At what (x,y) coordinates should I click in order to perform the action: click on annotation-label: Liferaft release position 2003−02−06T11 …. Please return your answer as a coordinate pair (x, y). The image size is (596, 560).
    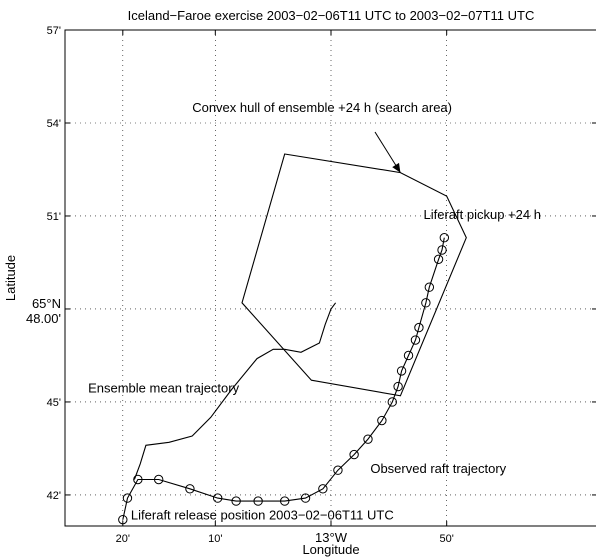
    Looking at the image, I should click on (262, 515).